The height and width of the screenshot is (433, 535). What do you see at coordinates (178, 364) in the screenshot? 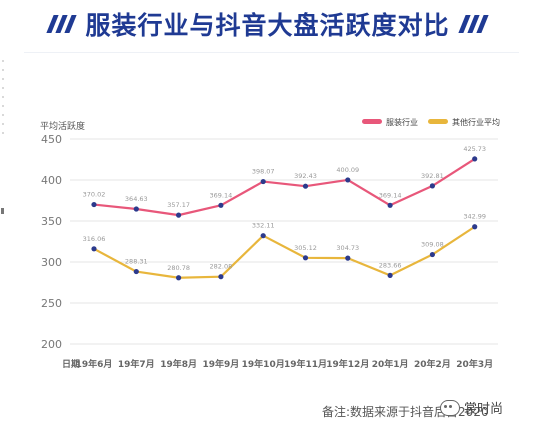
I see `x-tick-label: 19年8月` at bounding box center [178, 364].